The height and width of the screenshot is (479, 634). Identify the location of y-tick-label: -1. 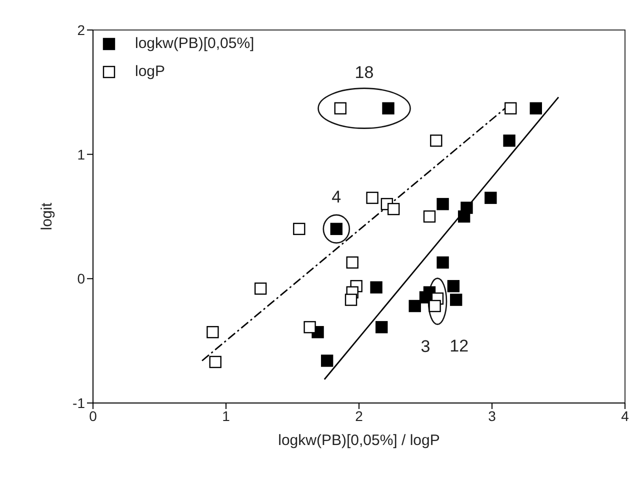
(79, 402).